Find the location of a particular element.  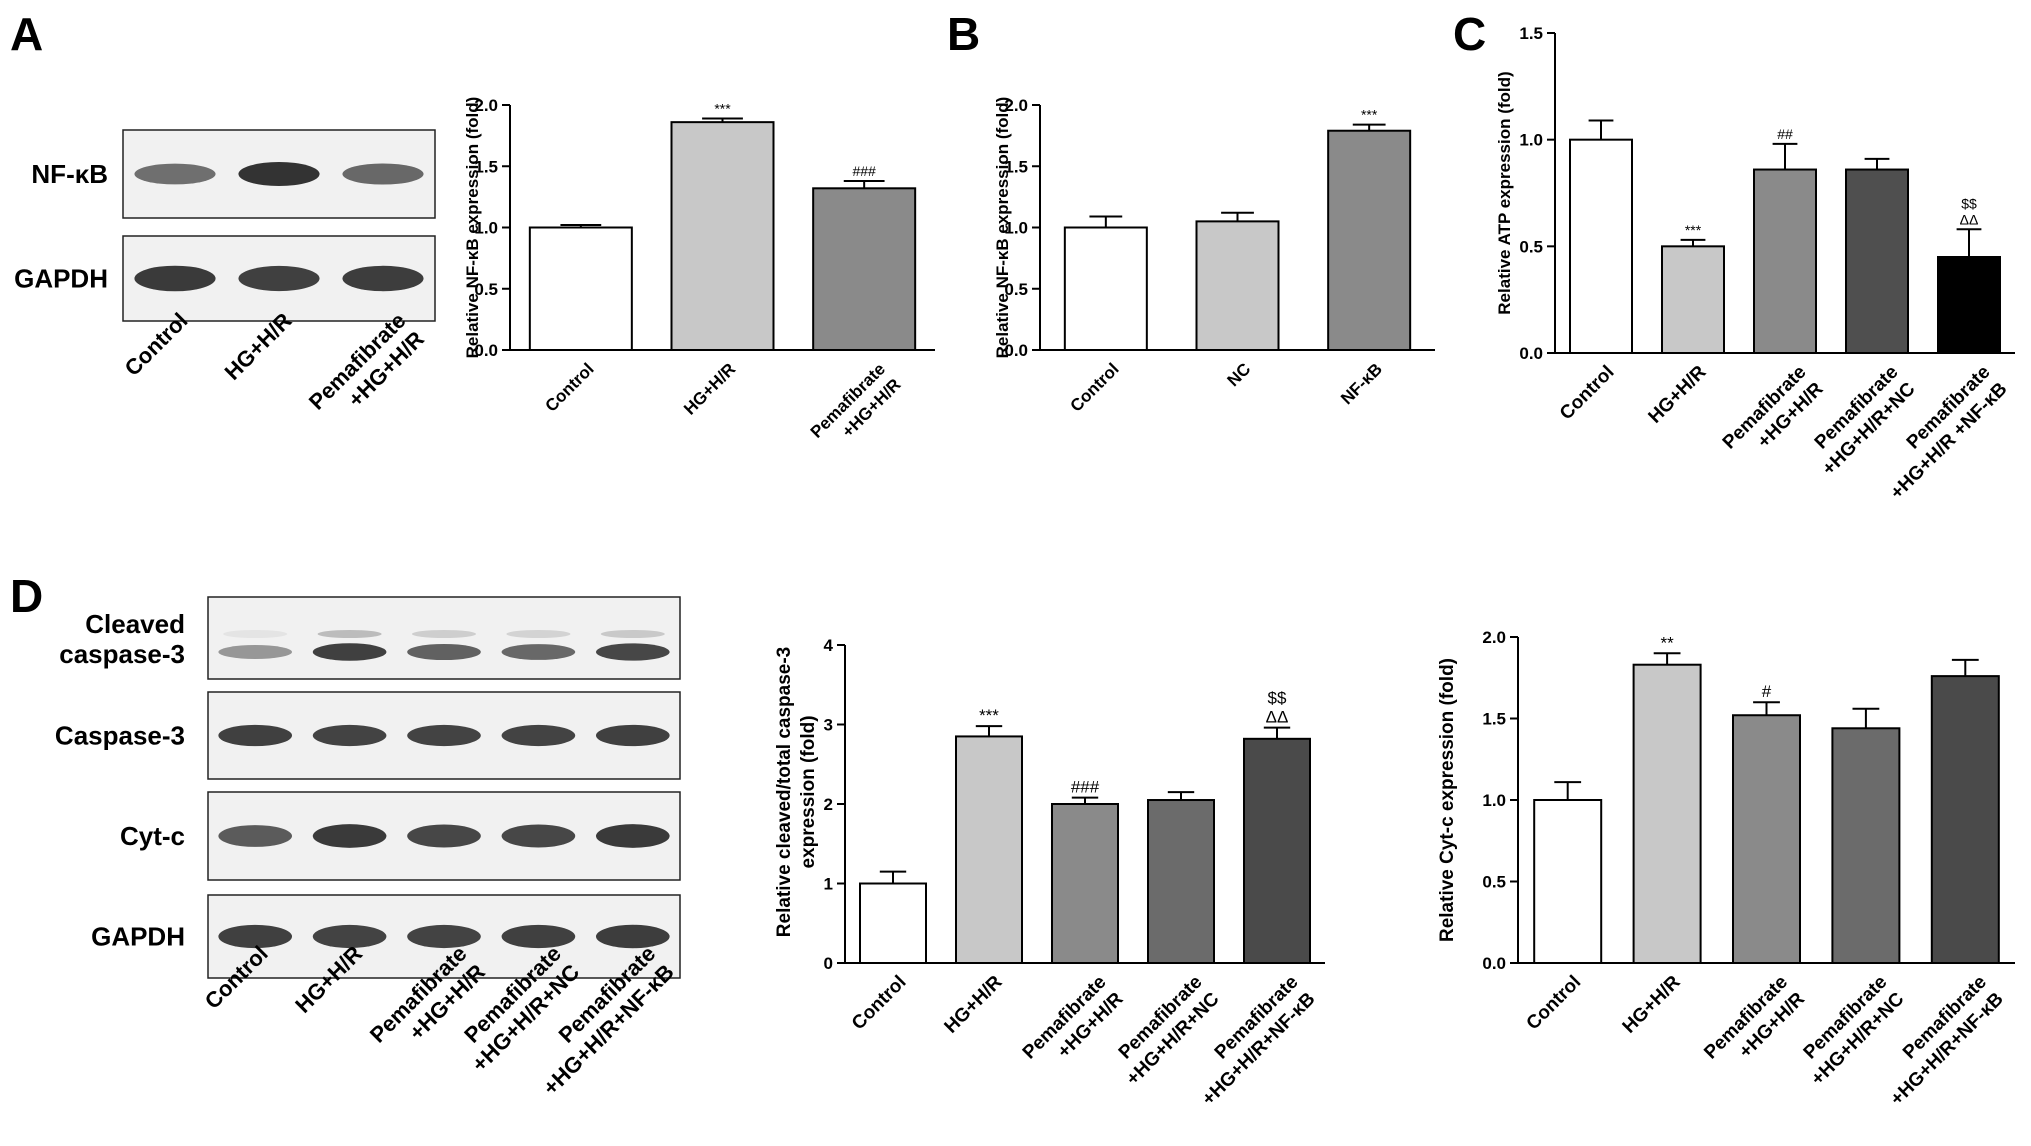

x-tick-label: Pemafibrate+HG+H/R+NF-κB is located at coordinates (1250, 1041).